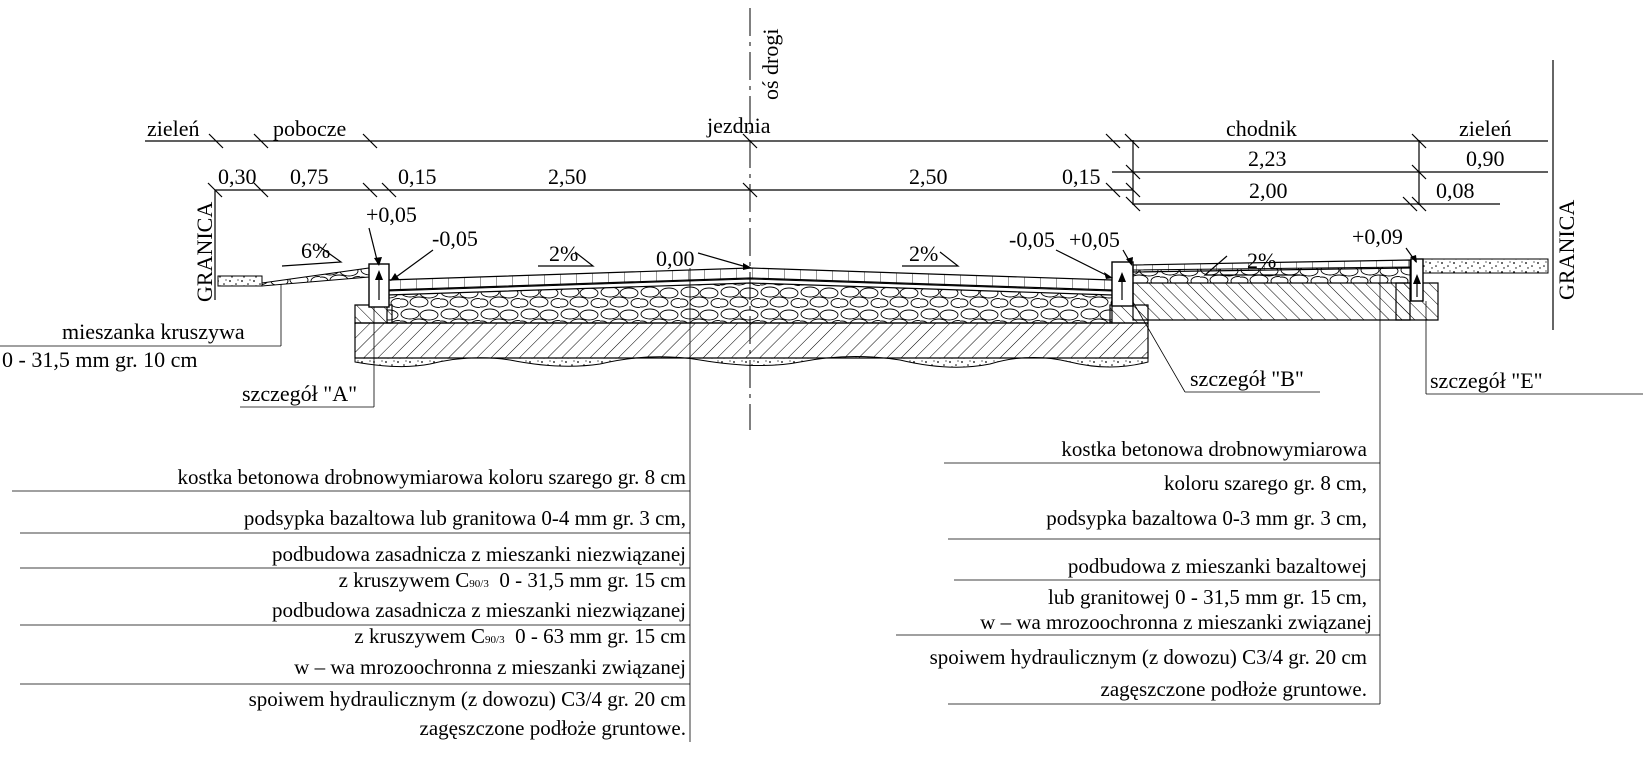  Describe the element at coordinates (1330, 172) in the screenshot. I see `walkway-dimension-line-upper` at that location.